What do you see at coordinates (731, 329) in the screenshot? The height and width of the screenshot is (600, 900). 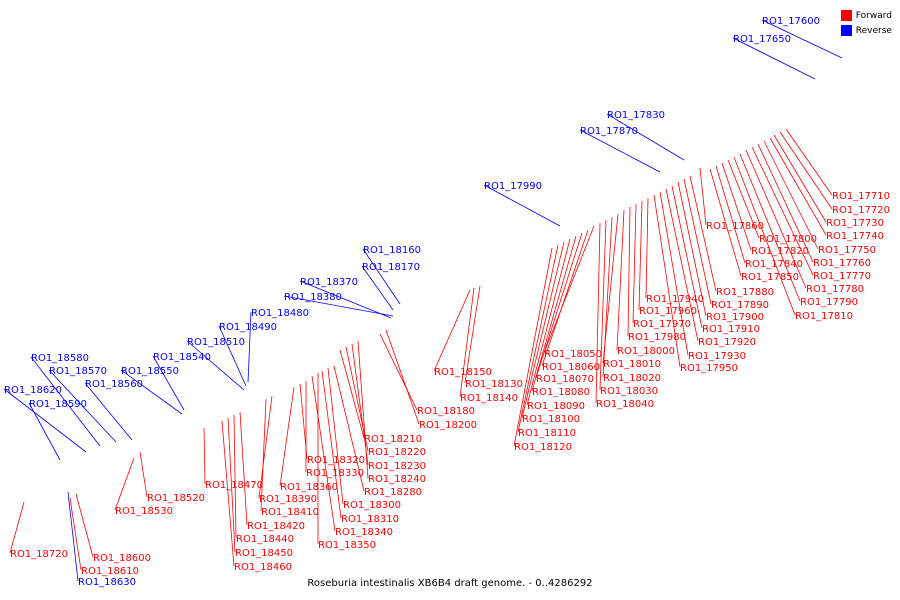 I see `gene-label: RO1_17910` at bounding box center [731, 329].